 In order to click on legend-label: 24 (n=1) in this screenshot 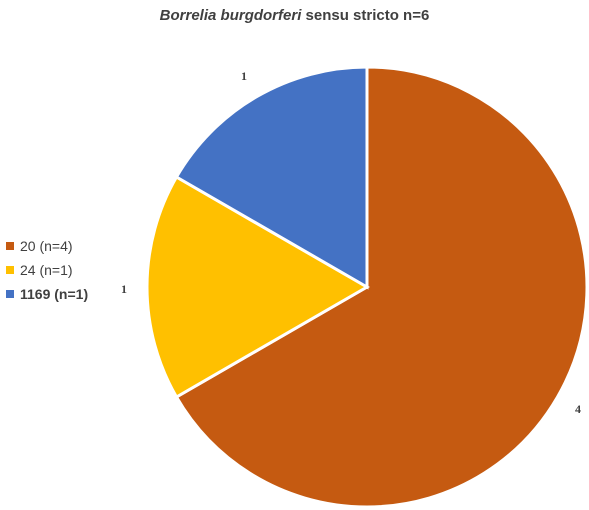, I will do `click(46, 270)`.